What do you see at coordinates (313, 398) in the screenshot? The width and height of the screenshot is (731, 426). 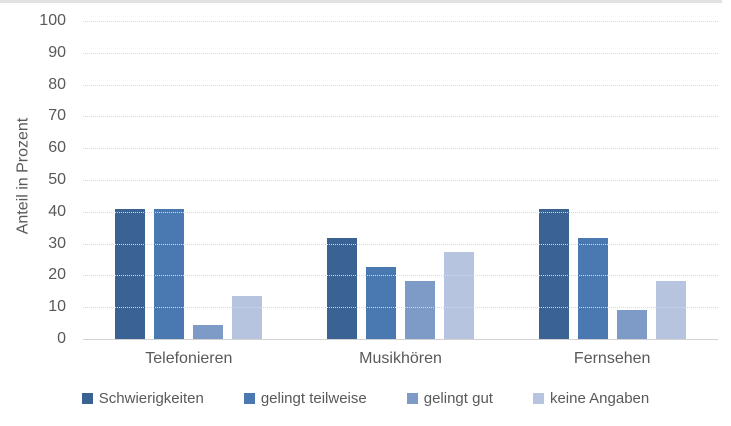 I see `legend-label: gelingt teilweise` at bounding box center [313, 398].